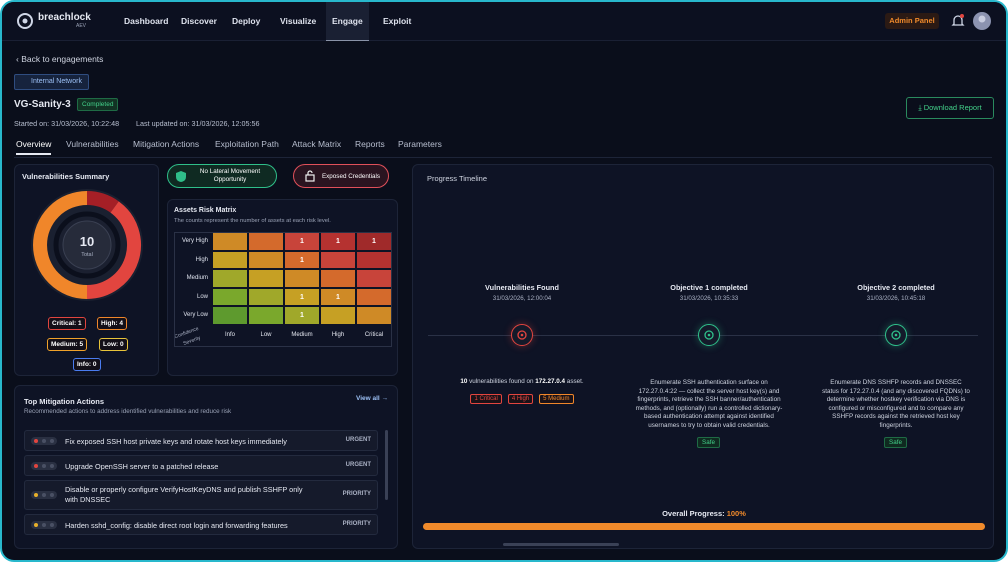  Describe the element at coordinates (347, 21) in the screenshot. I see `nav-item: Engage` at that location.